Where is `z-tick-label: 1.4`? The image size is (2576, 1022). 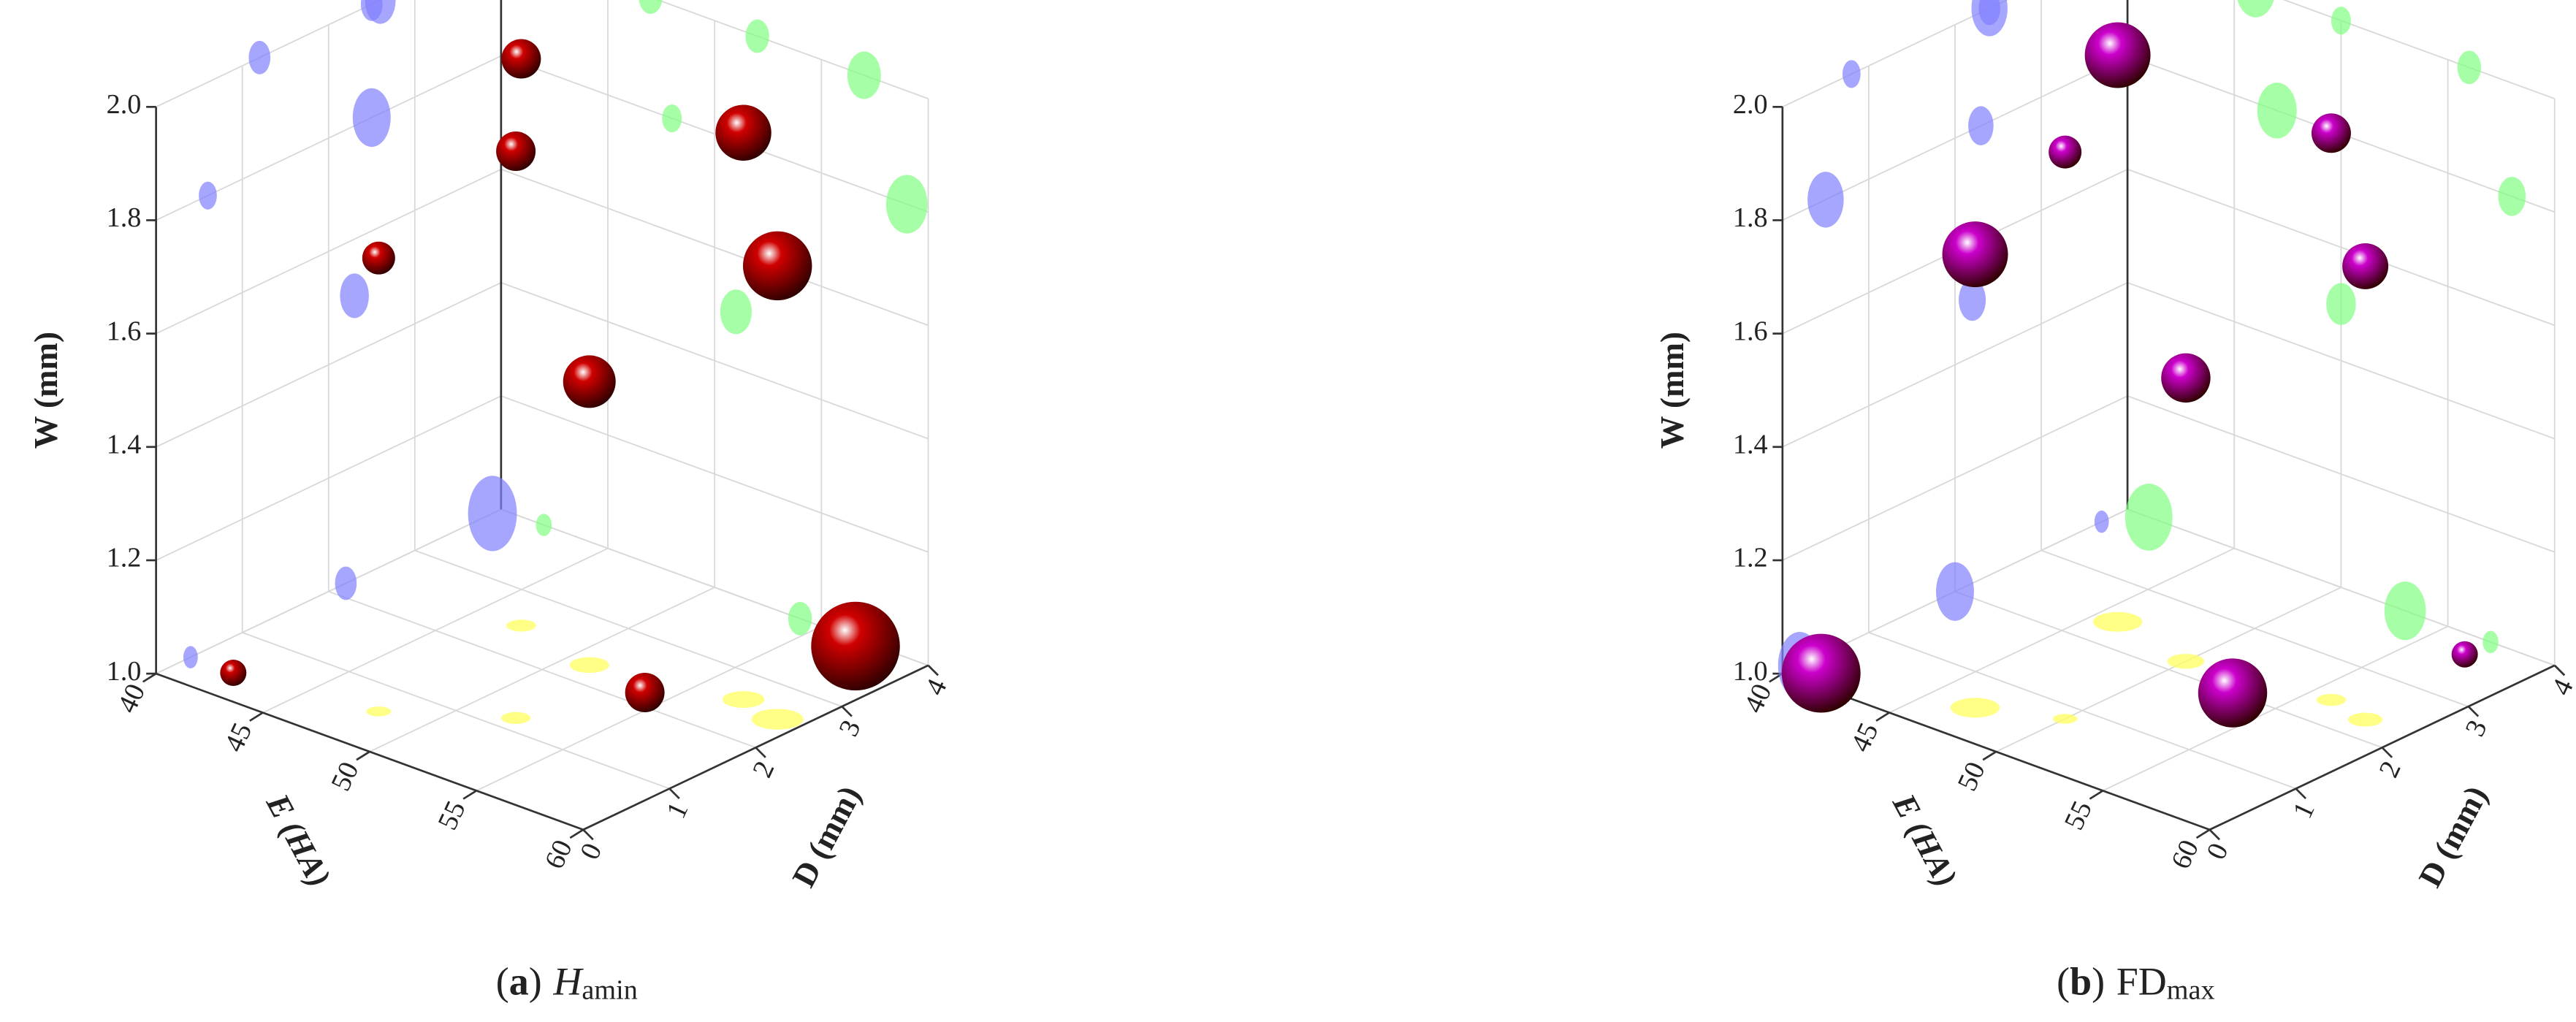
z-tick-label: 1.4 is located at coordinates (125, 445).